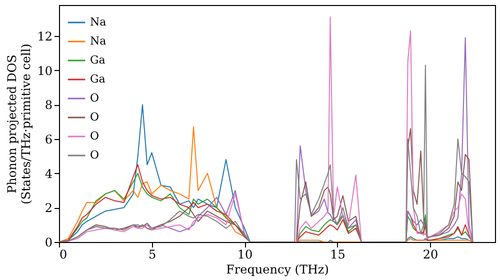 This screenshot has width=500, height=280. Describe the element at coordinates (48, 173) in the screenshot. I see `y-tick-label: 4` at that location.